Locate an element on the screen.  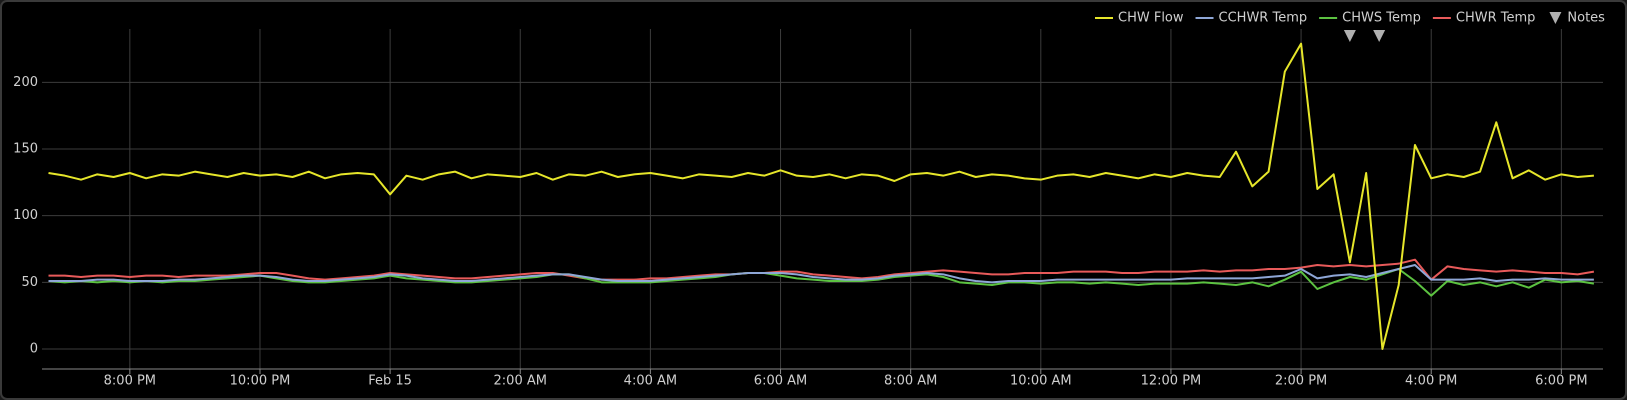
y-tick-label: 50 is located at coordinates (29, 282).